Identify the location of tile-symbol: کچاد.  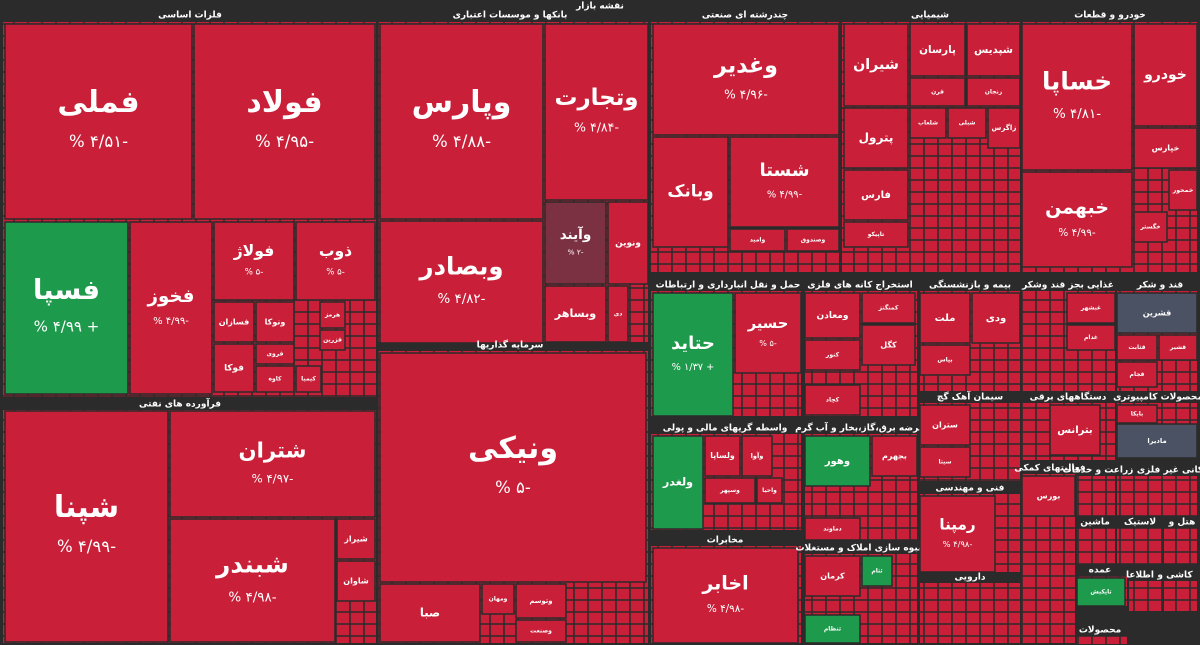
(833, 400).